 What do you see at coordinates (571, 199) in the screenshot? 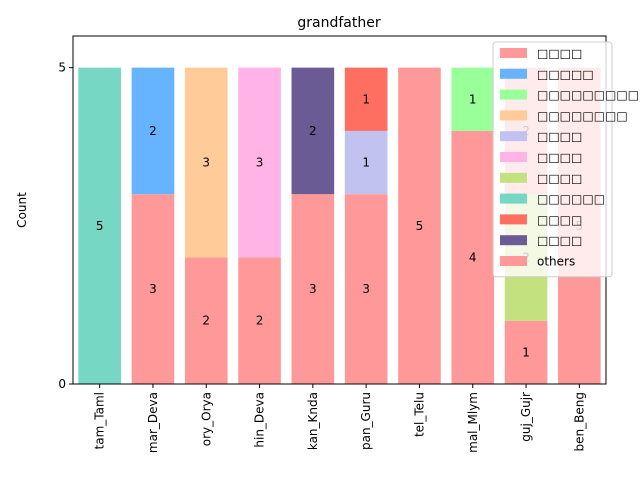
I see `legend-label: □□□□□□` at bounding box center [571, 199].